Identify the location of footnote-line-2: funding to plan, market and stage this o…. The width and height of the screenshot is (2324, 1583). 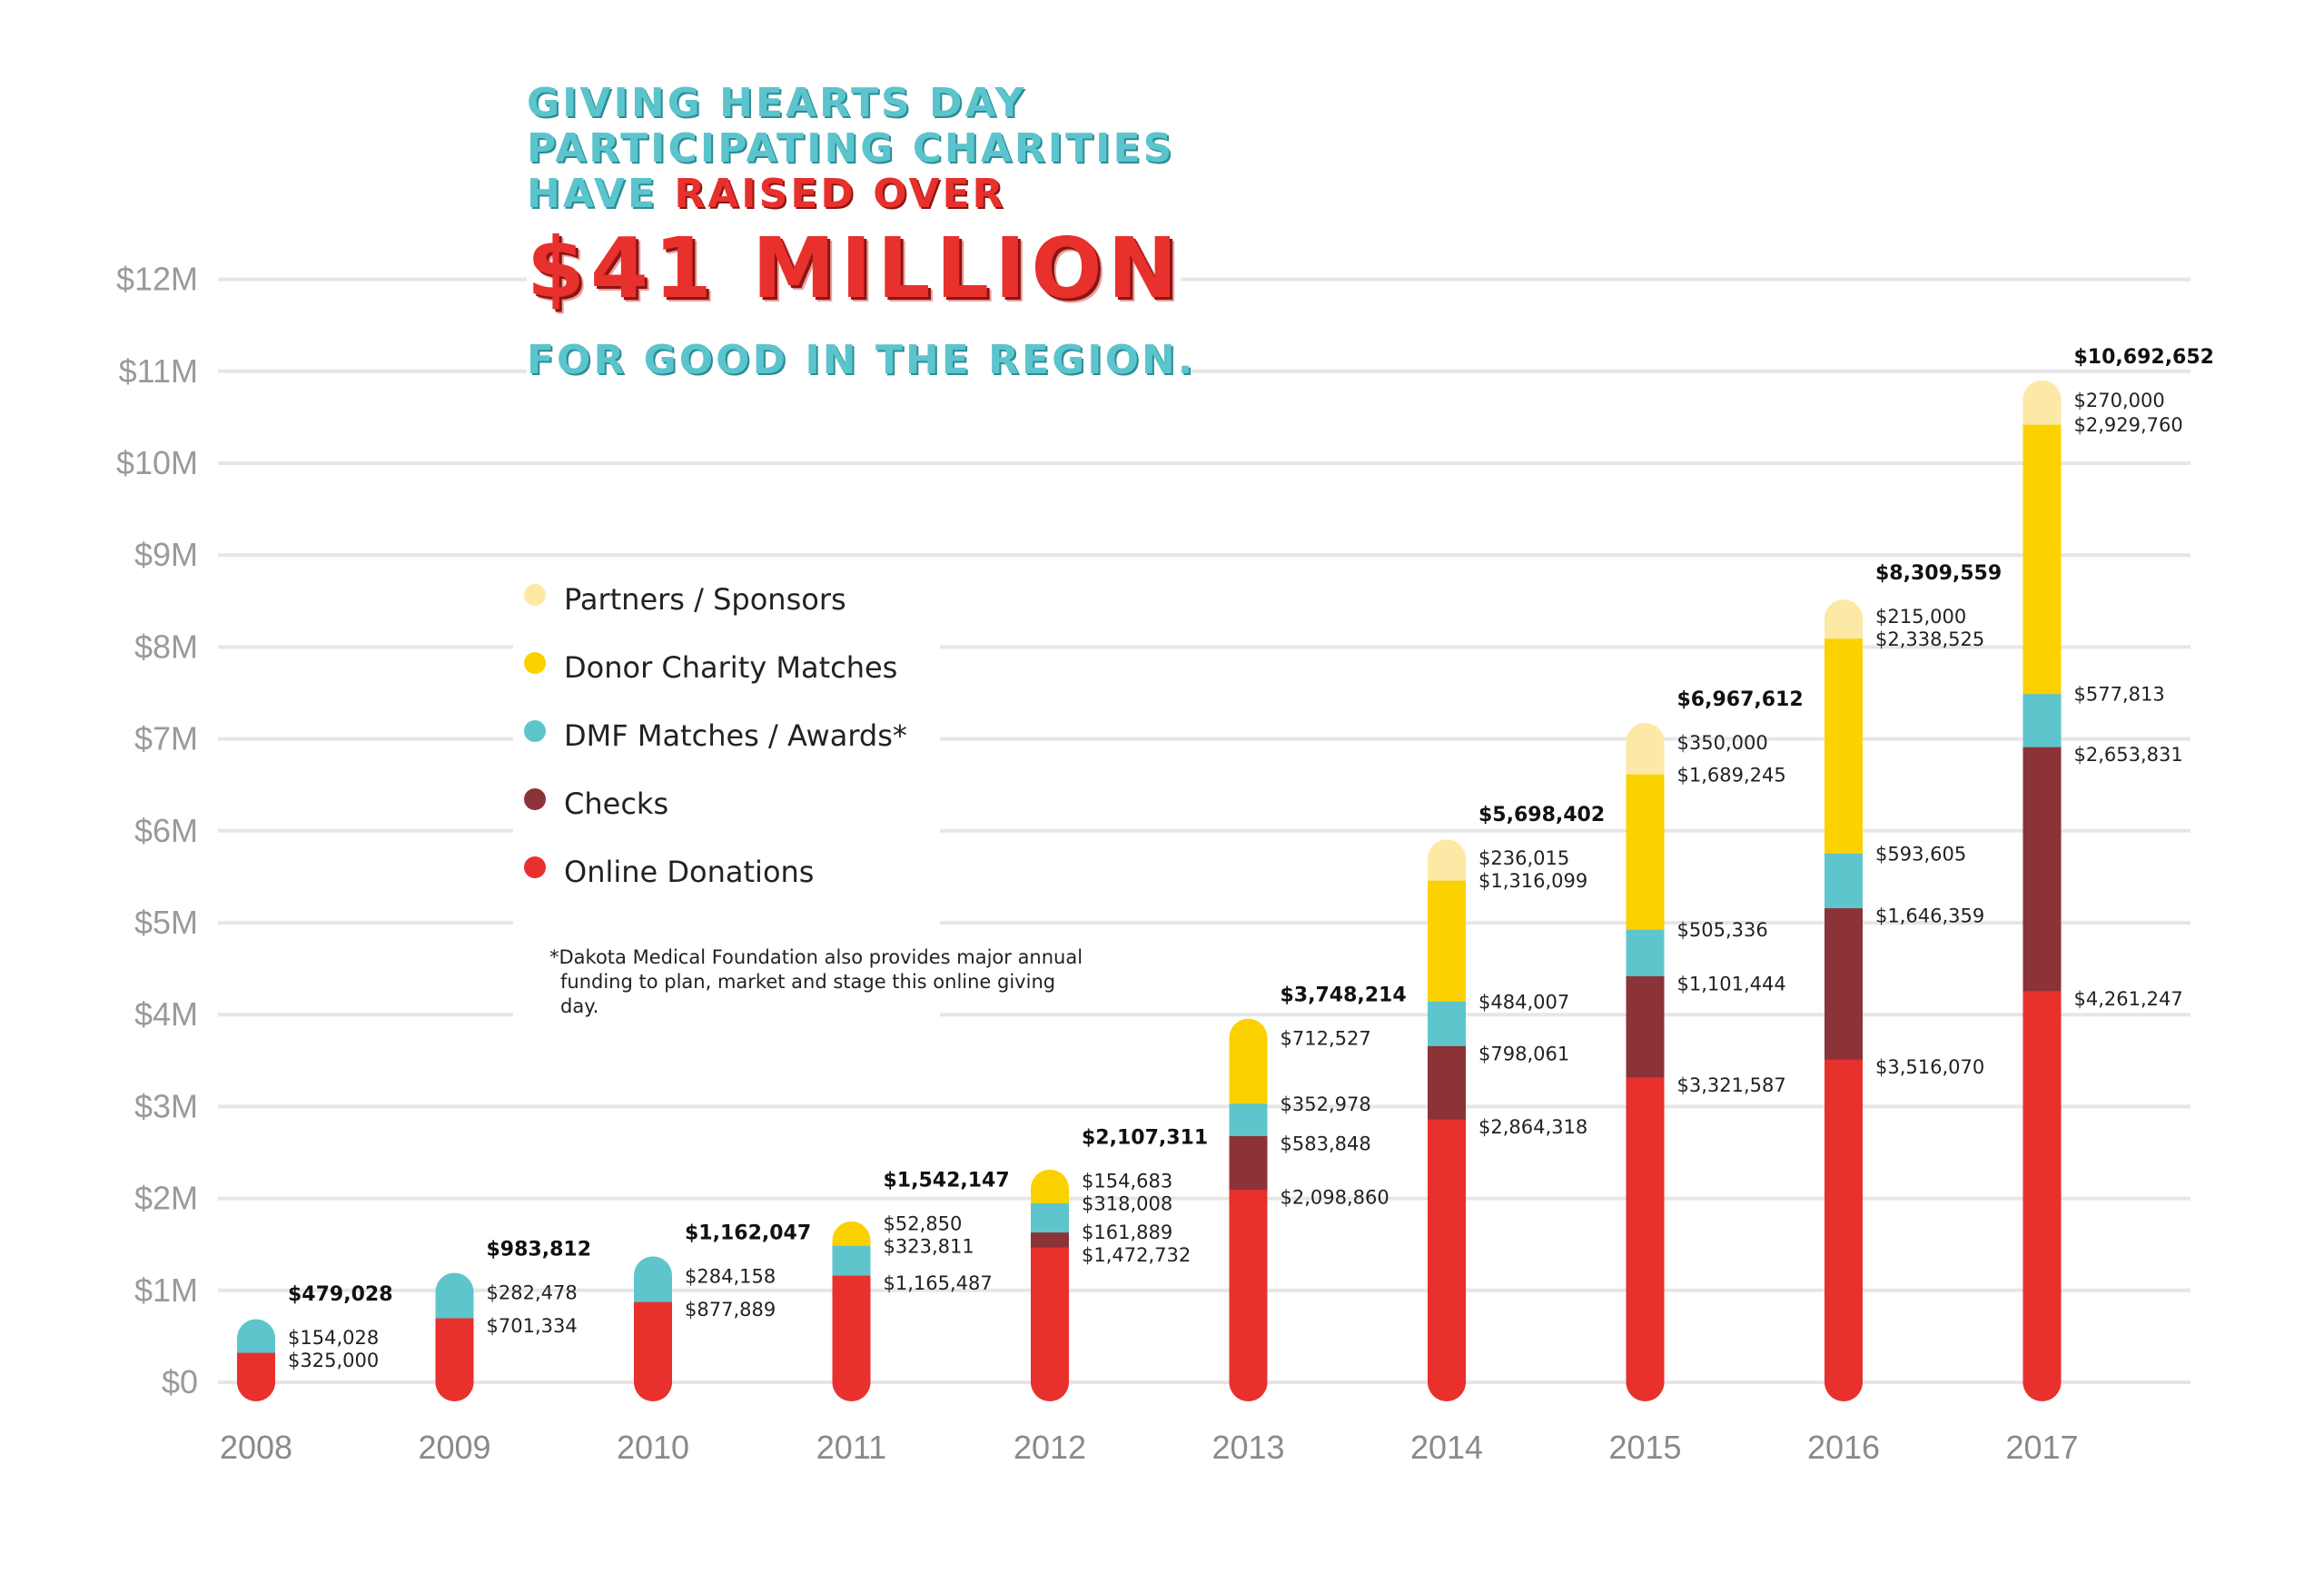
(808, 994).